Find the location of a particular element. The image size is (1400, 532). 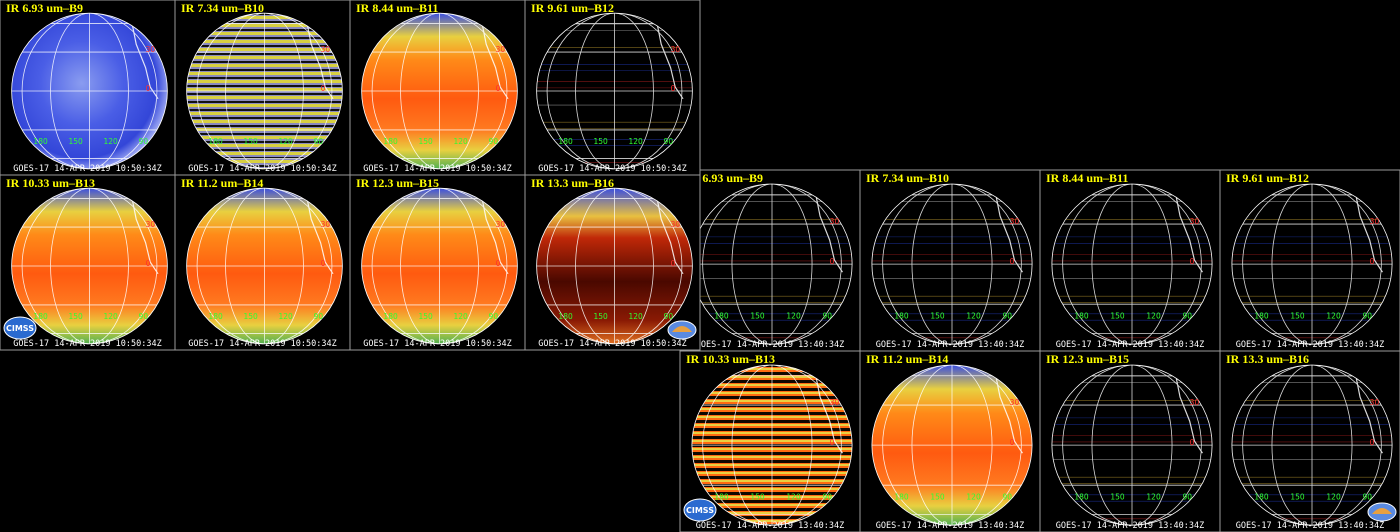

band-label: IR 6.93 um–B9 is located at coordinates (44, 8).